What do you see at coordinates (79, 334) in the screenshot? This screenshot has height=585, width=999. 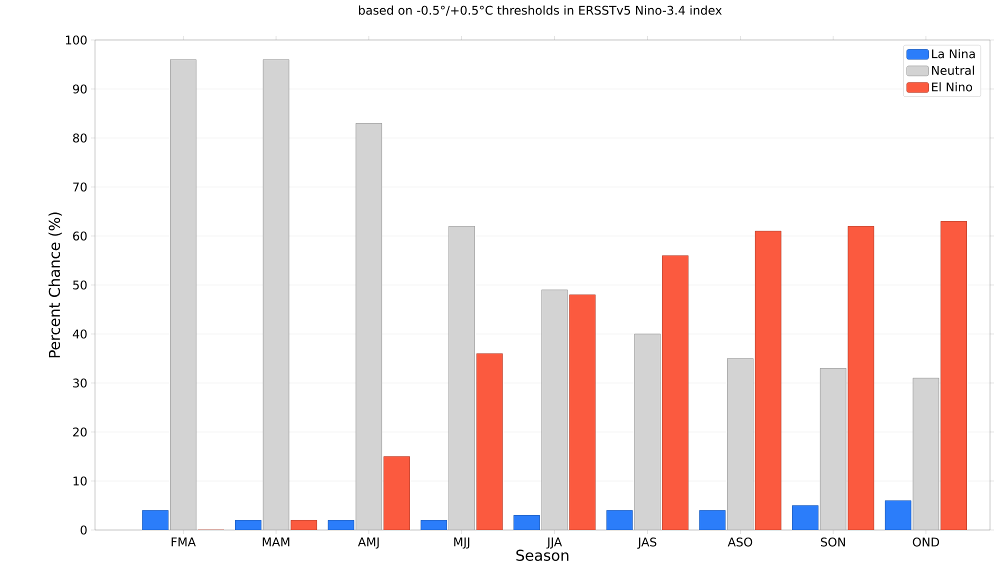 I see `y-tick-label: 40` at bounding box center [79, 334].